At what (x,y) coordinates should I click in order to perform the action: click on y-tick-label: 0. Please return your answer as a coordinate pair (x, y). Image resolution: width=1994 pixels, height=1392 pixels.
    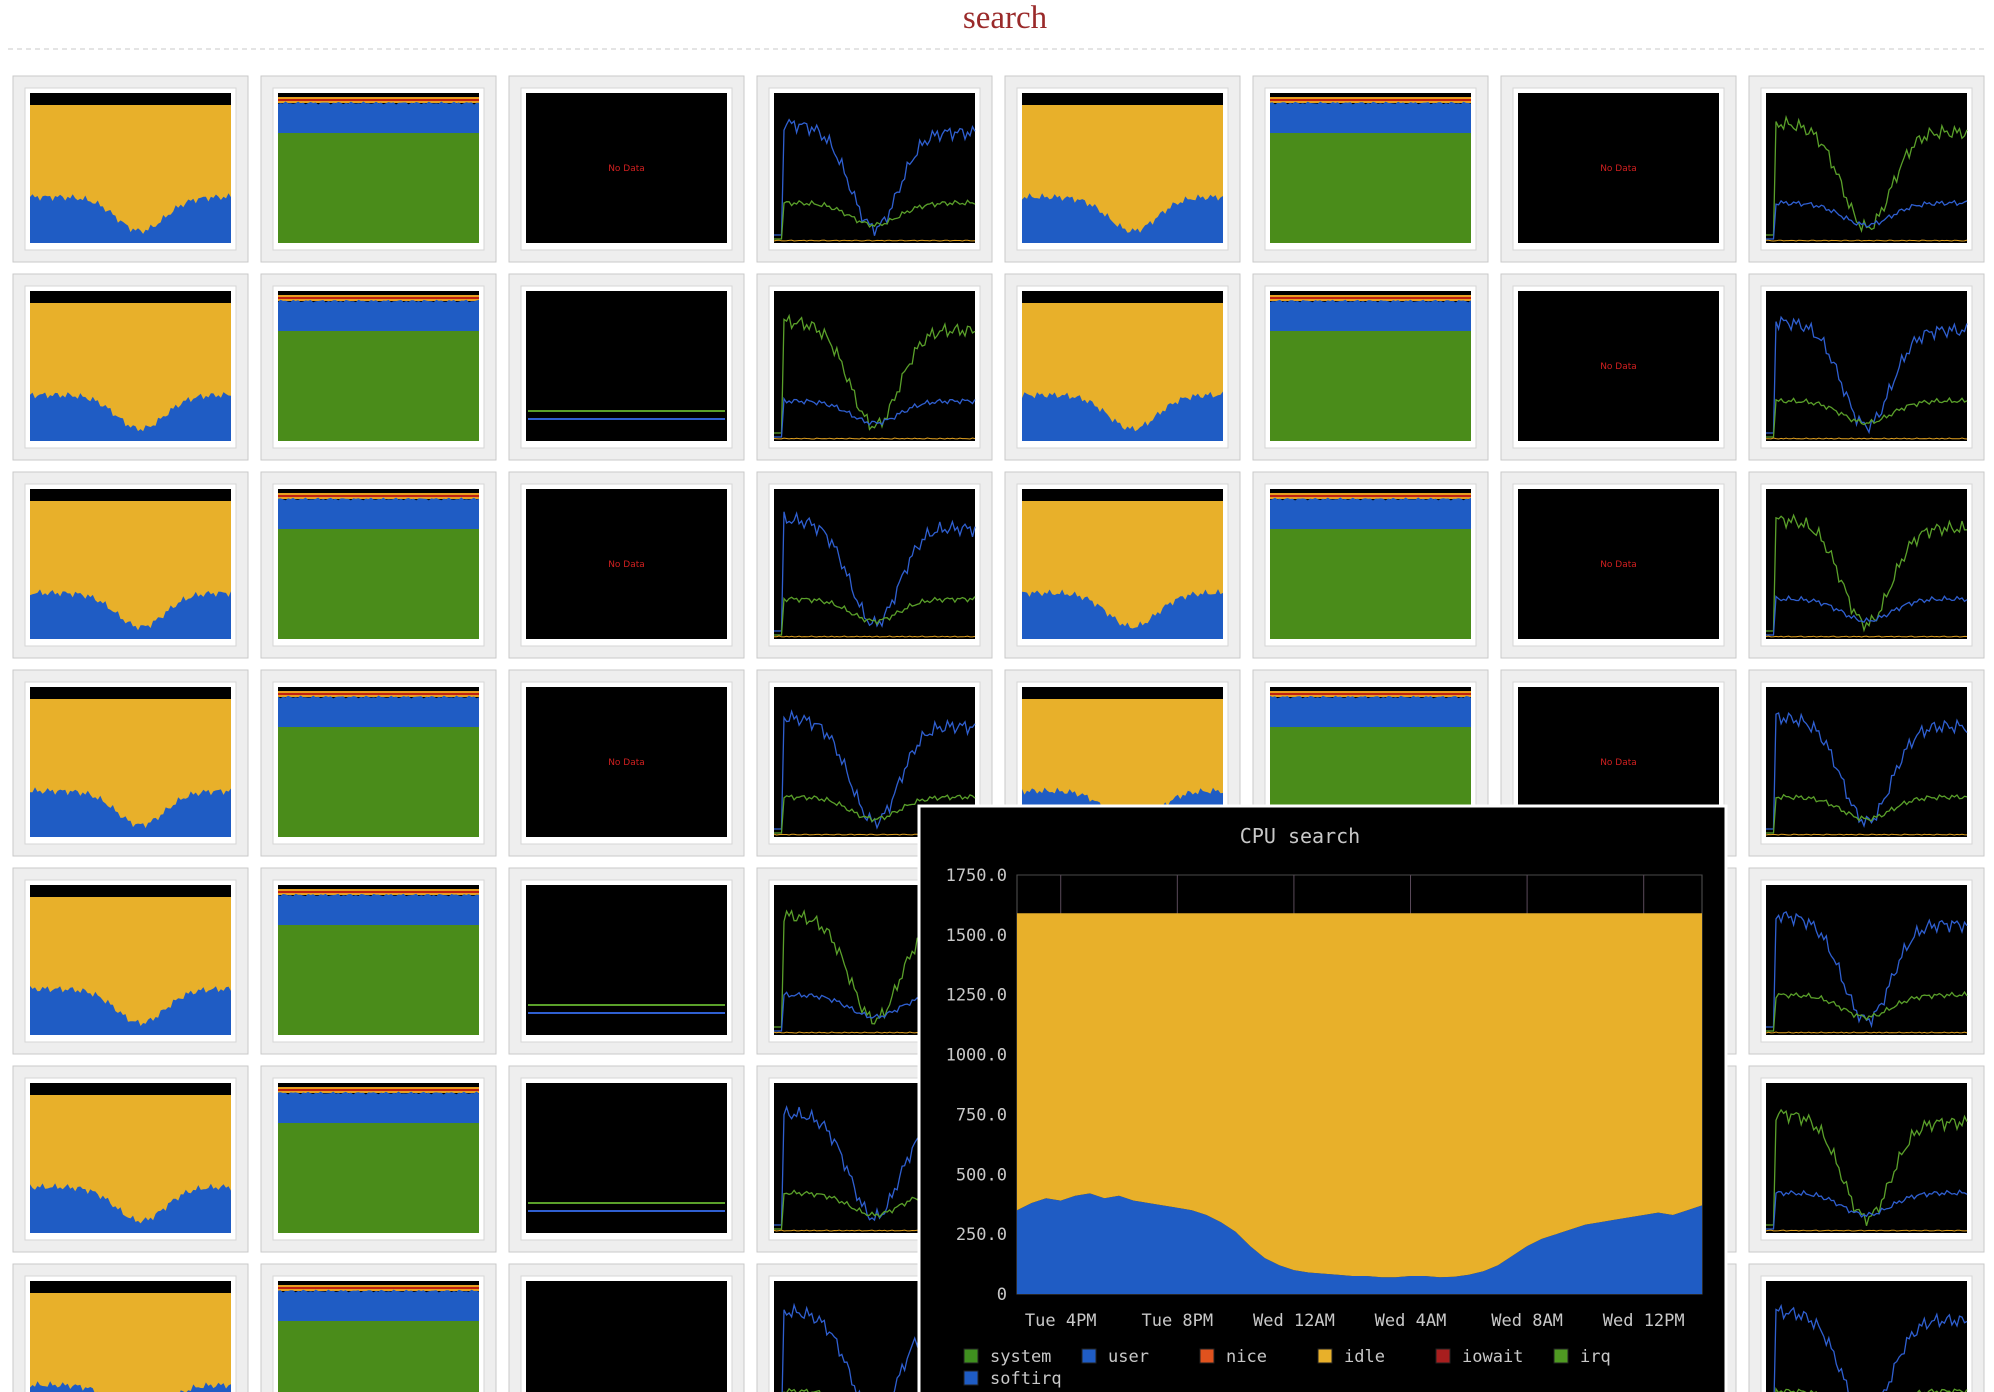
    Looking at the image, I should click on (1002, 1295).